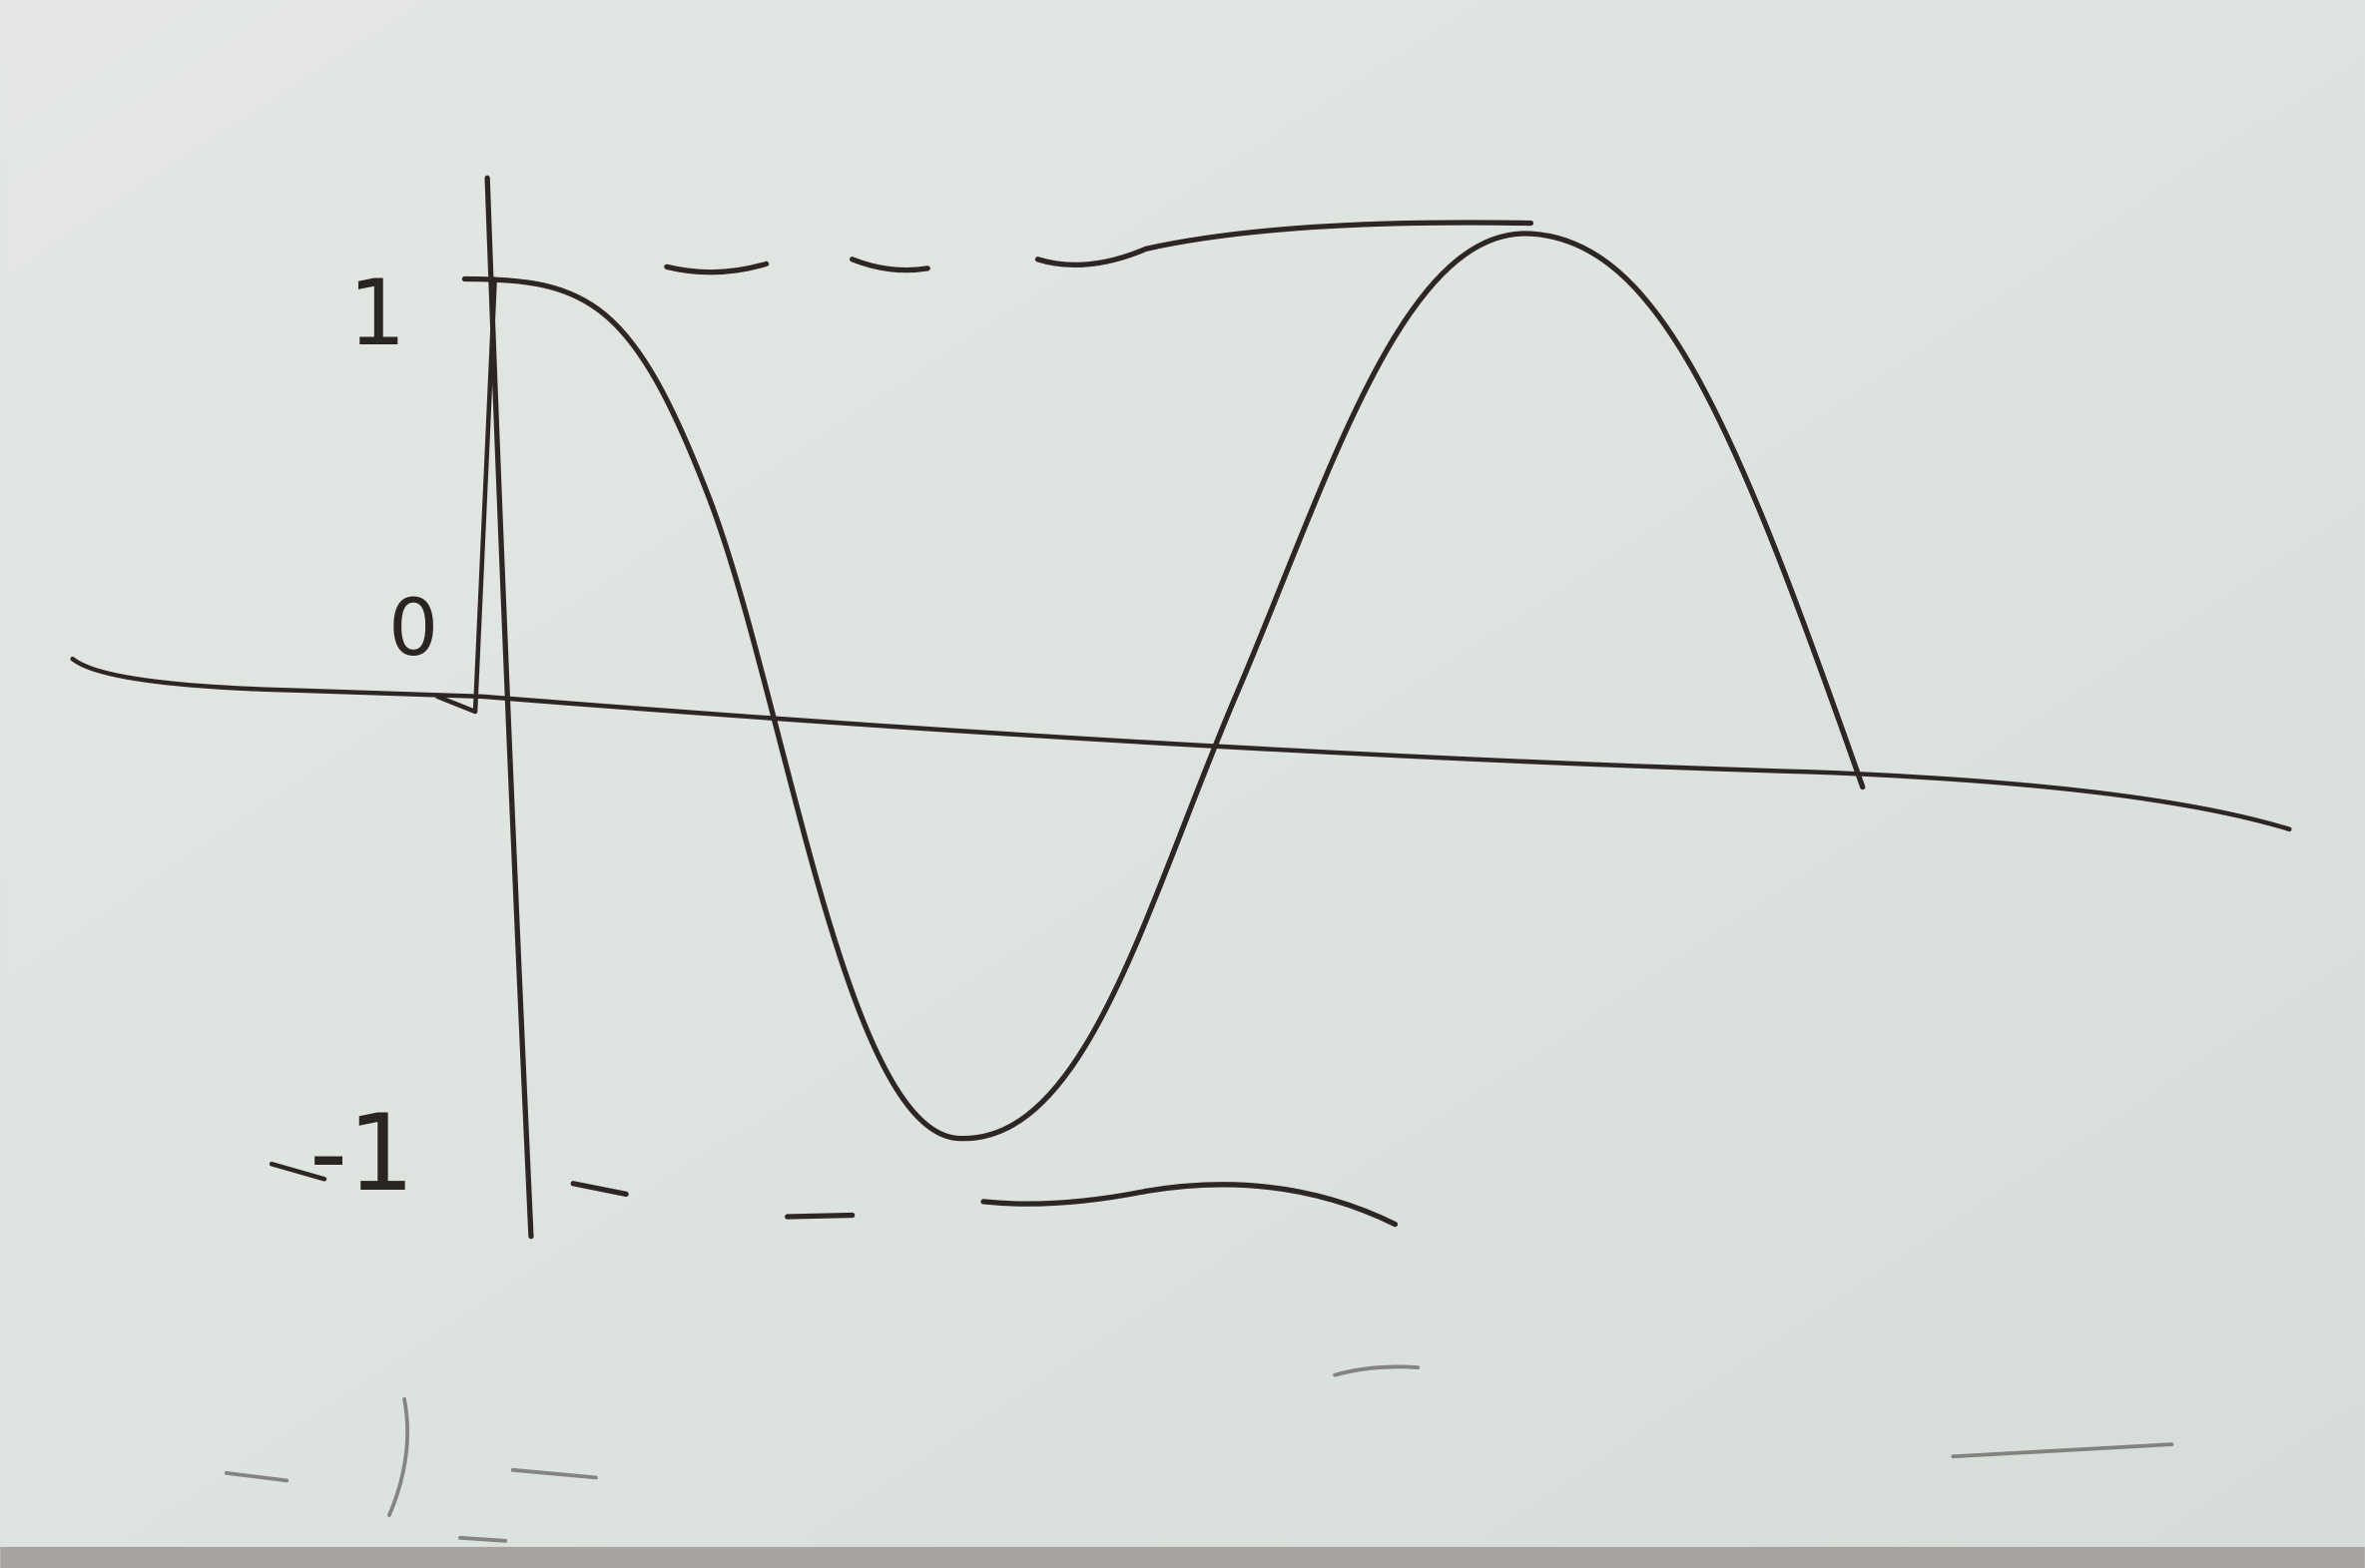  What do you see at coordinates (1181, 744) in the screenshot?
I see `x-axis` at bounding box center [1181, 744].